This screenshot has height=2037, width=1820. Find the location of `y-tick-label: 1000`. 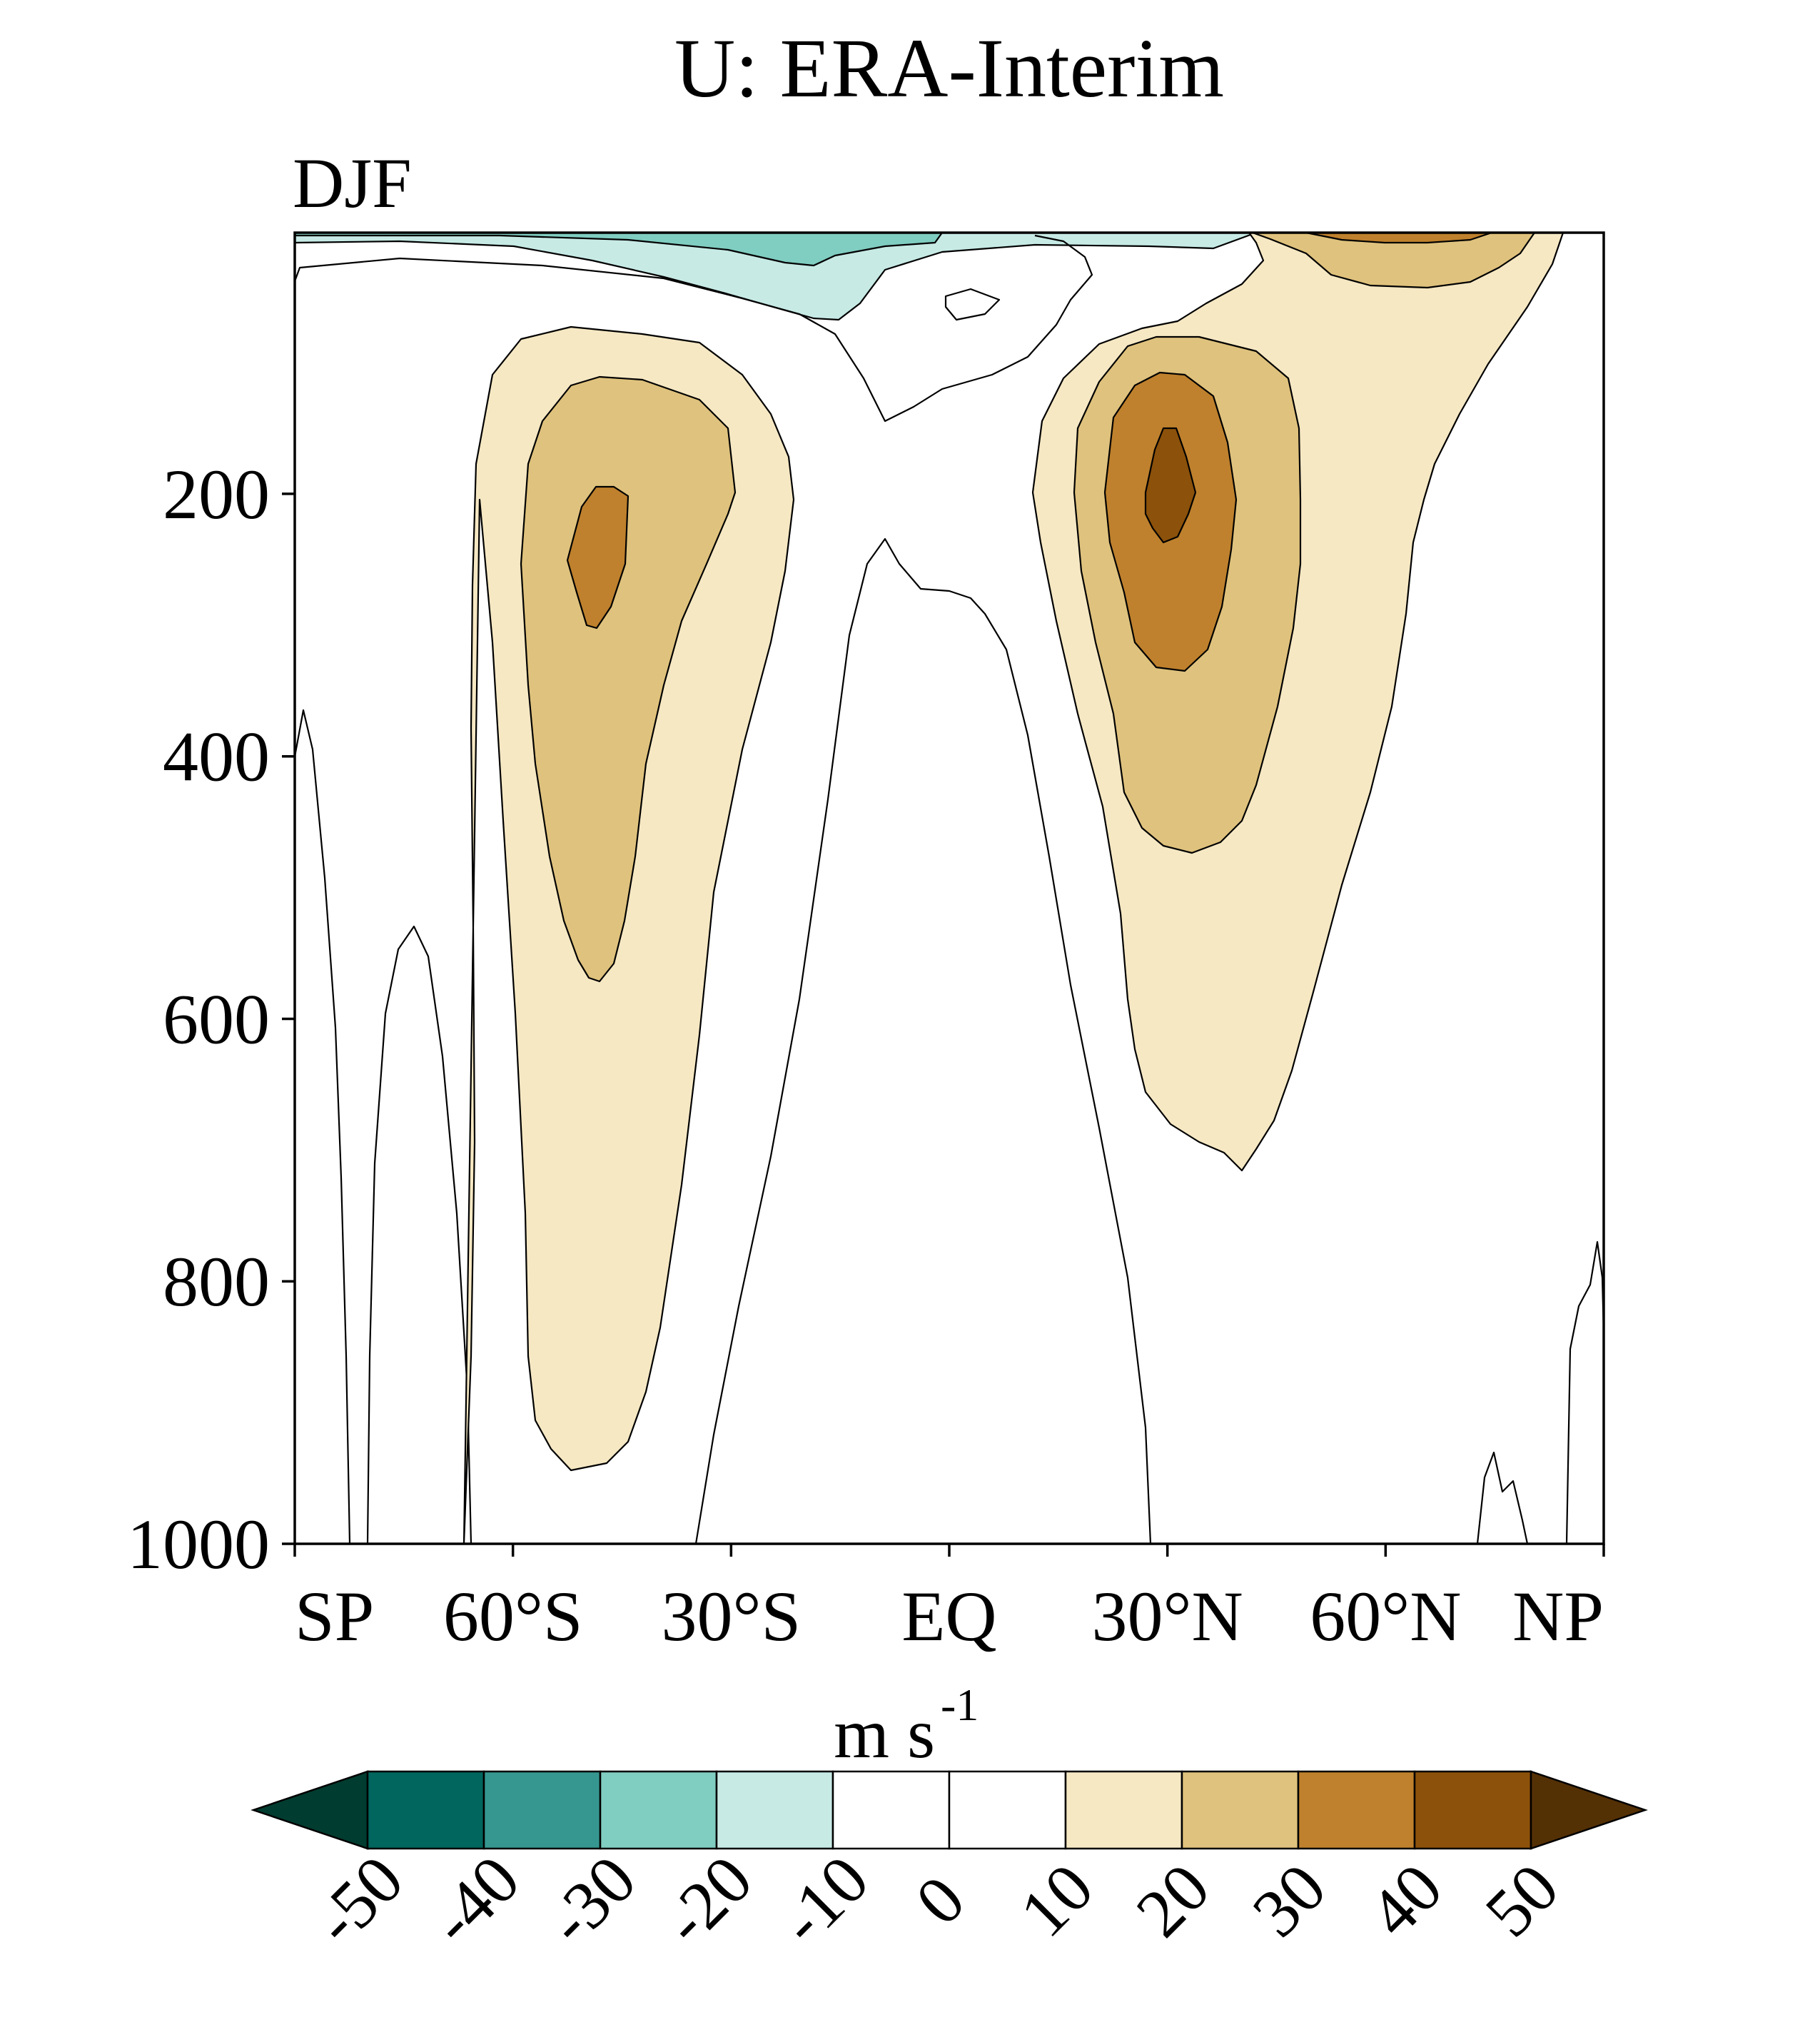

y-tick-label: 1000 is located at coordinates (198, 1544).